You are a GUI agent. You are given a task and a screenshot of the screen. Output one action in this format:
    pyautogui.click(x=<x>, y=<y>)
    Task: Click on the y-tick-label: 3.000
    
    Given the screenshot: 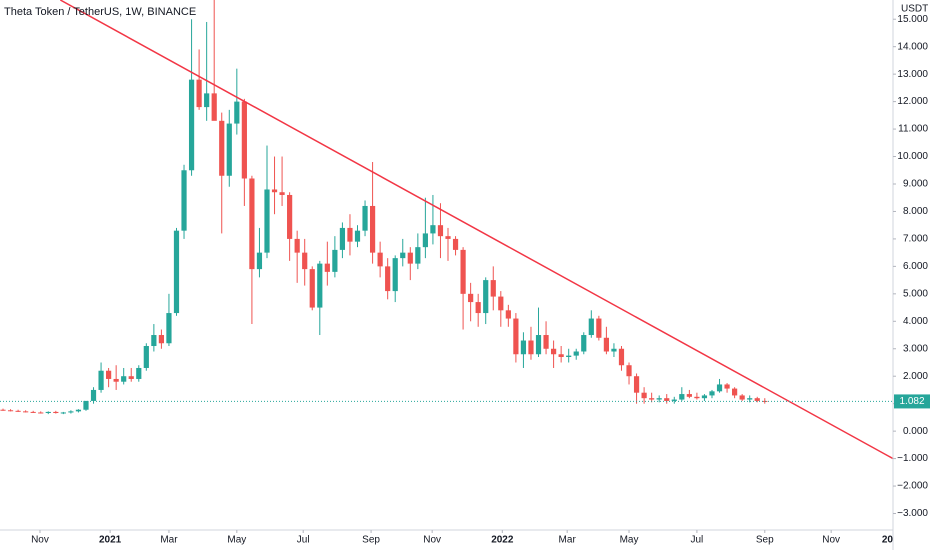 What is the action you would take?
    pyautogui.click(x=915, y=348)
    